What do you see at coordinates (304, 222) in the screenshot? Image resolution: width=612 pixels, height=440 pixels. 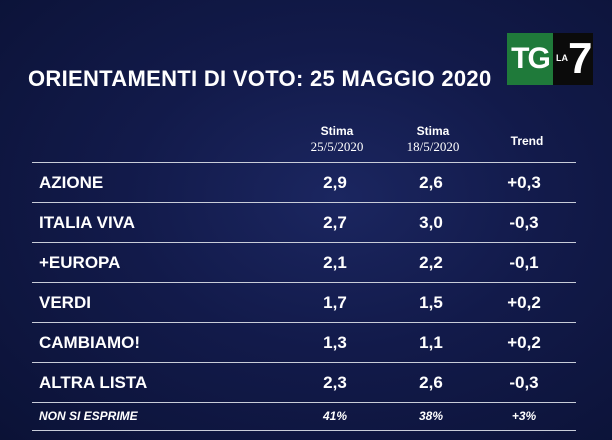 I see `table-row: ITALIA VIVA 2,7 3,0 -0,3` at bounding box center [304, 222].